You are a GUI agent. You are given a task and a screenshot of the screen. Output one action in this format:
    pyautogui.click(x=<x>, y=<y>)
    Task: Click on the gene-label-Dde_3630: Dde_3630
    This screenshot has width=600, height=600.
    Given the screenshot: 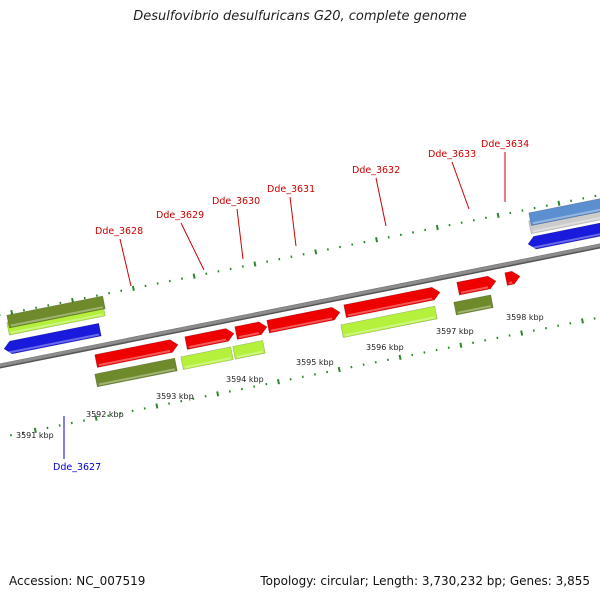 What is the action you would take?
    pyautogui.click(x=236, y=201)
    